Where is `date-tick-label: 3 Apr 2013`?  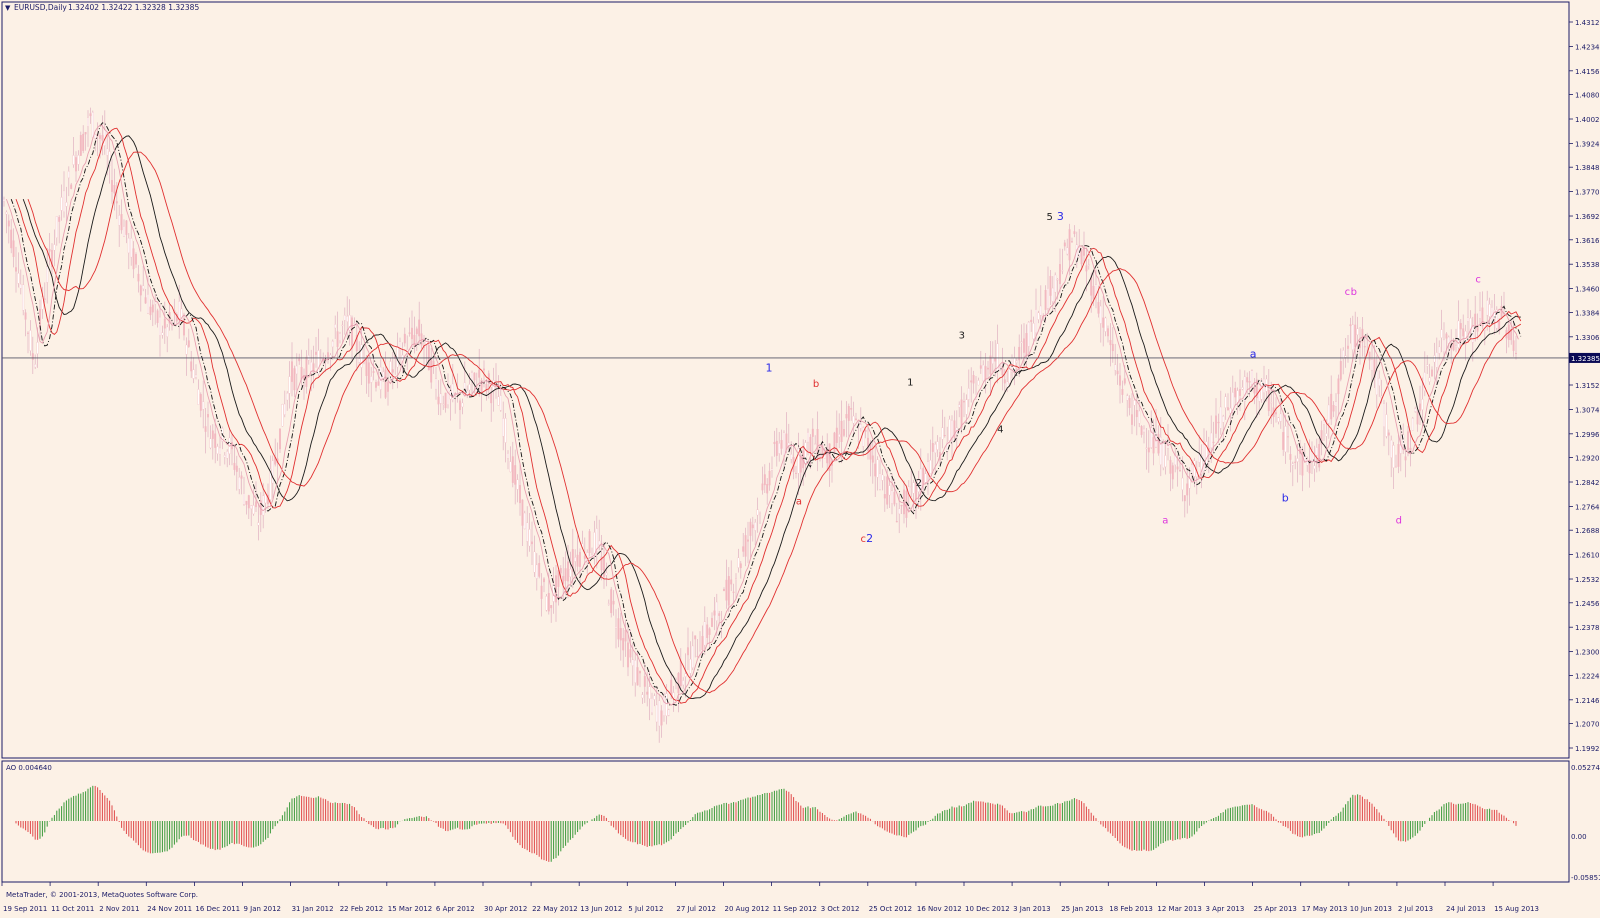 date-tick-label: 3 Apr 2013 is located at coordinates (1225, 909).